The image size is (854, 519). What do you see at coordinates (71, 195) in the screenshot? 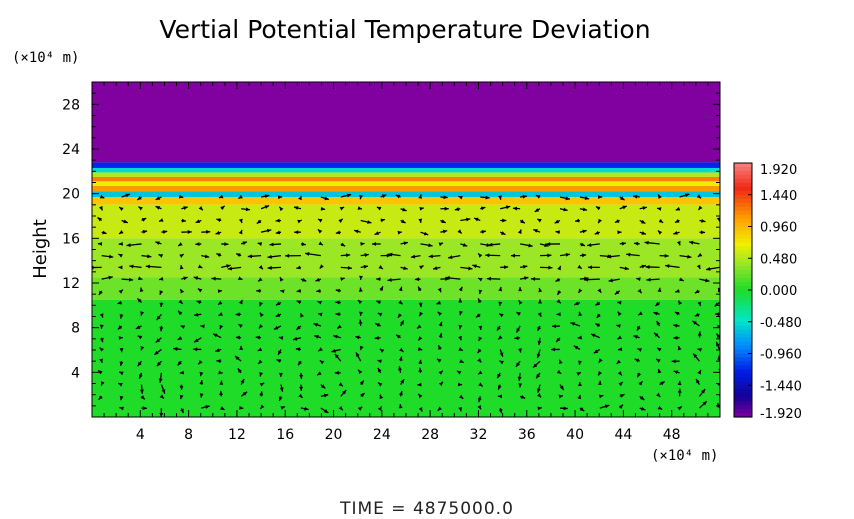
I see `y-tick-label: 20` at bounding box center [71, 195].